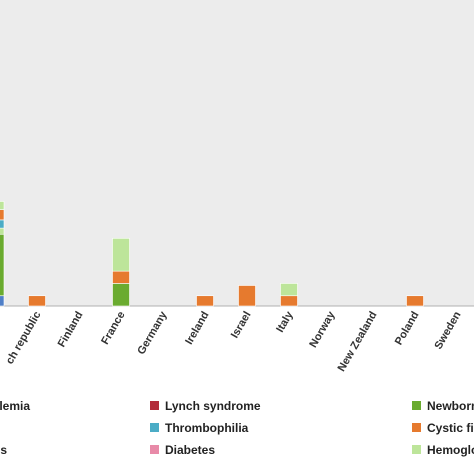 This screenshot has height=474, width=474. What do you see at coordinates (197, 328) in the screenshot?
I see `x-tick-label: Ireland` at bounding box center [197, 328].